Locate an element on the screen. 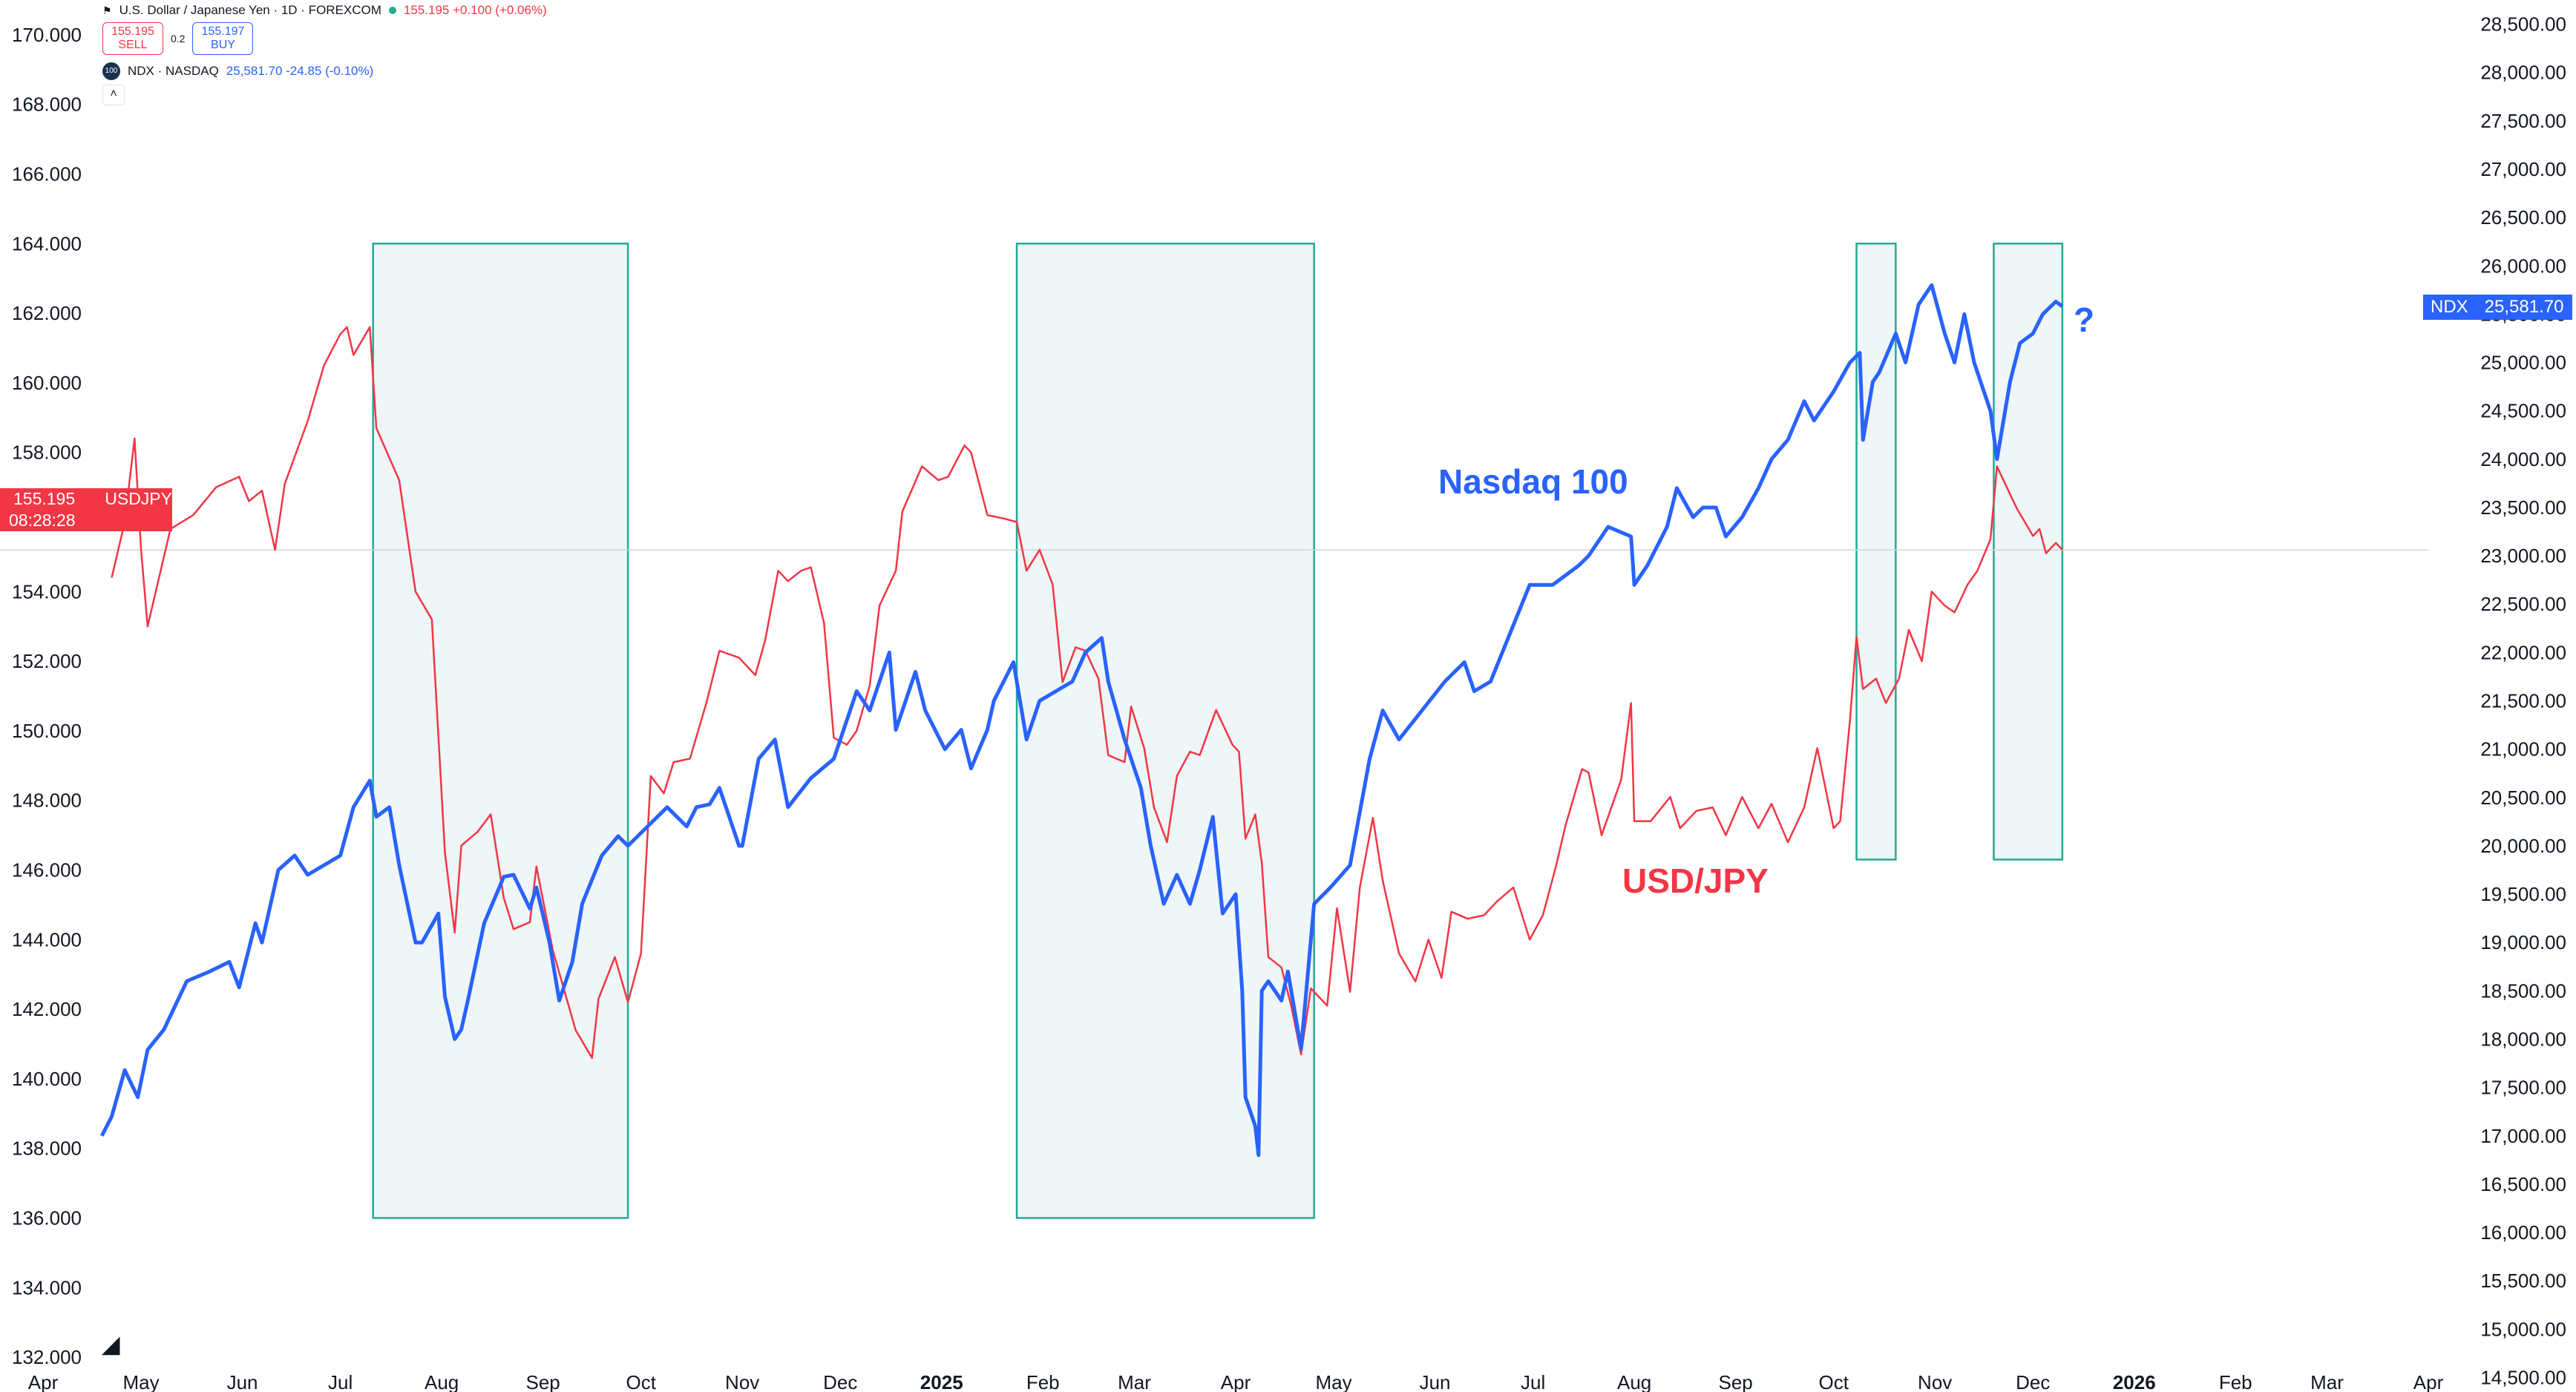 The image size is (2576, 1392). right-tick-label: 17,000.00 is located at coordinates (2523, 1136).